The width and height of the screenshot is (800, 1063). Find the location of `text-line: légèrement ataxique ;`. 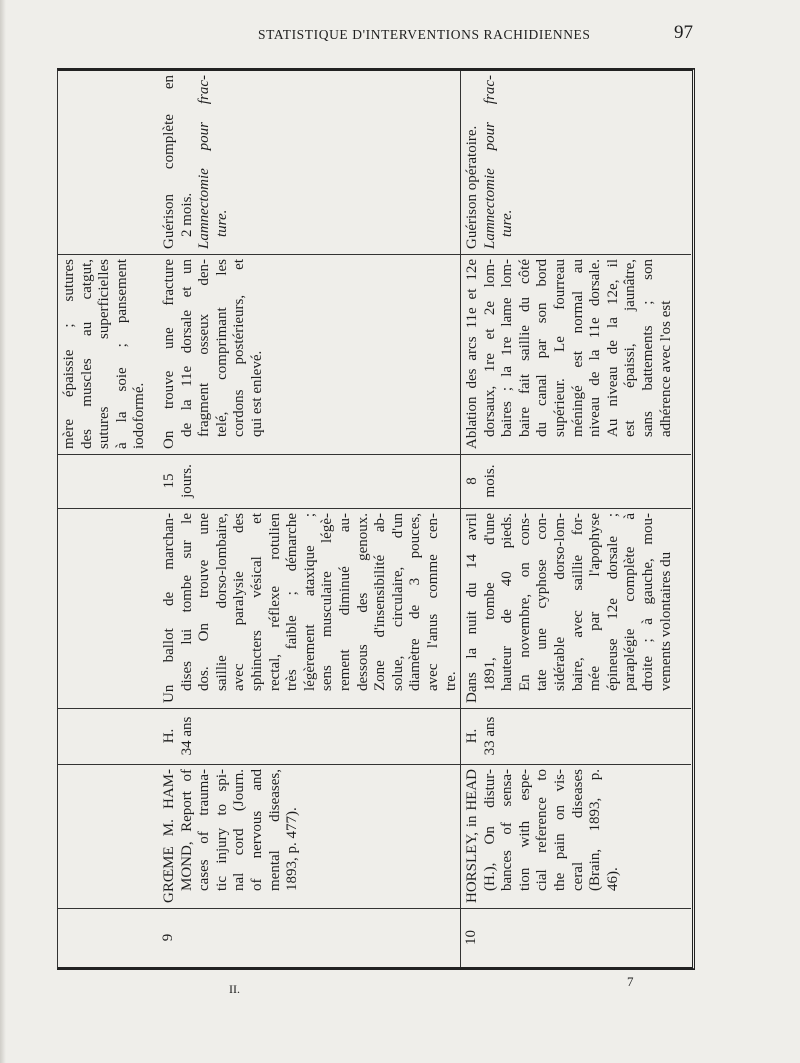

text-line: légèrement ataxique ; is located at coordinates (309, 602).